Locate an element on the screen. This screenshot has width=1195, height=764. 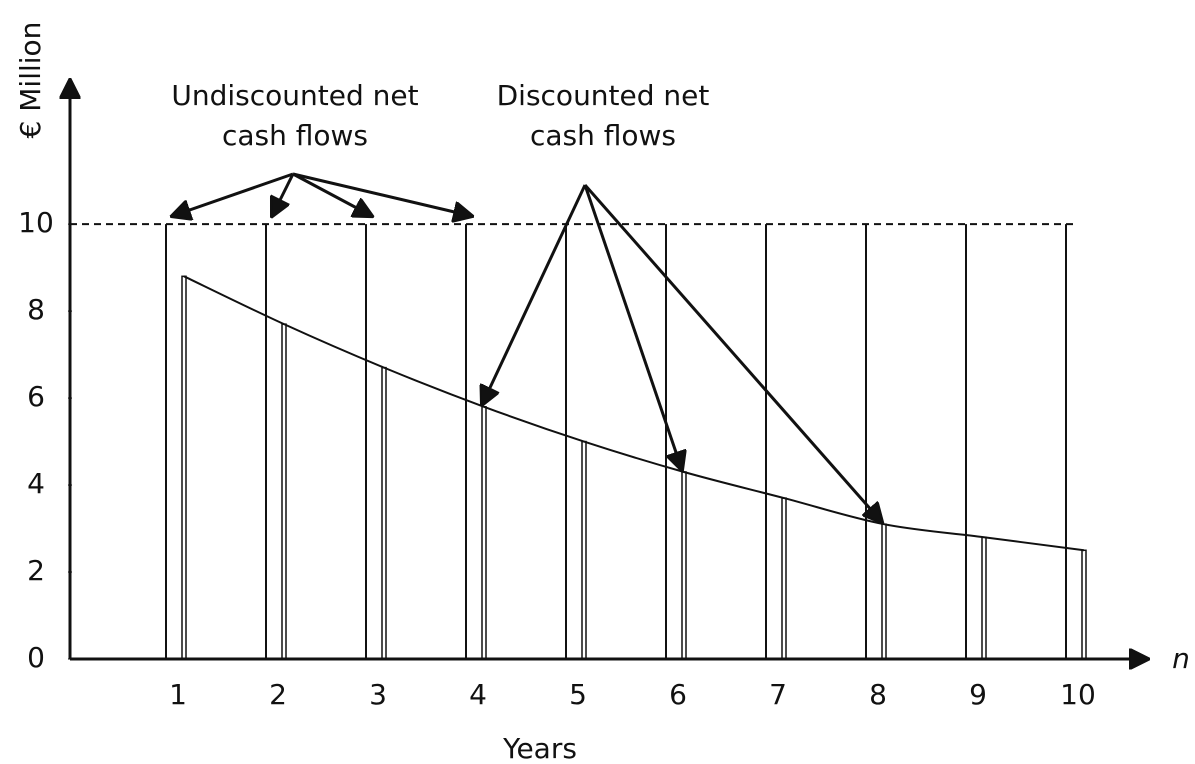
y-tick-label: 2 is located at coordinates (36, 570).